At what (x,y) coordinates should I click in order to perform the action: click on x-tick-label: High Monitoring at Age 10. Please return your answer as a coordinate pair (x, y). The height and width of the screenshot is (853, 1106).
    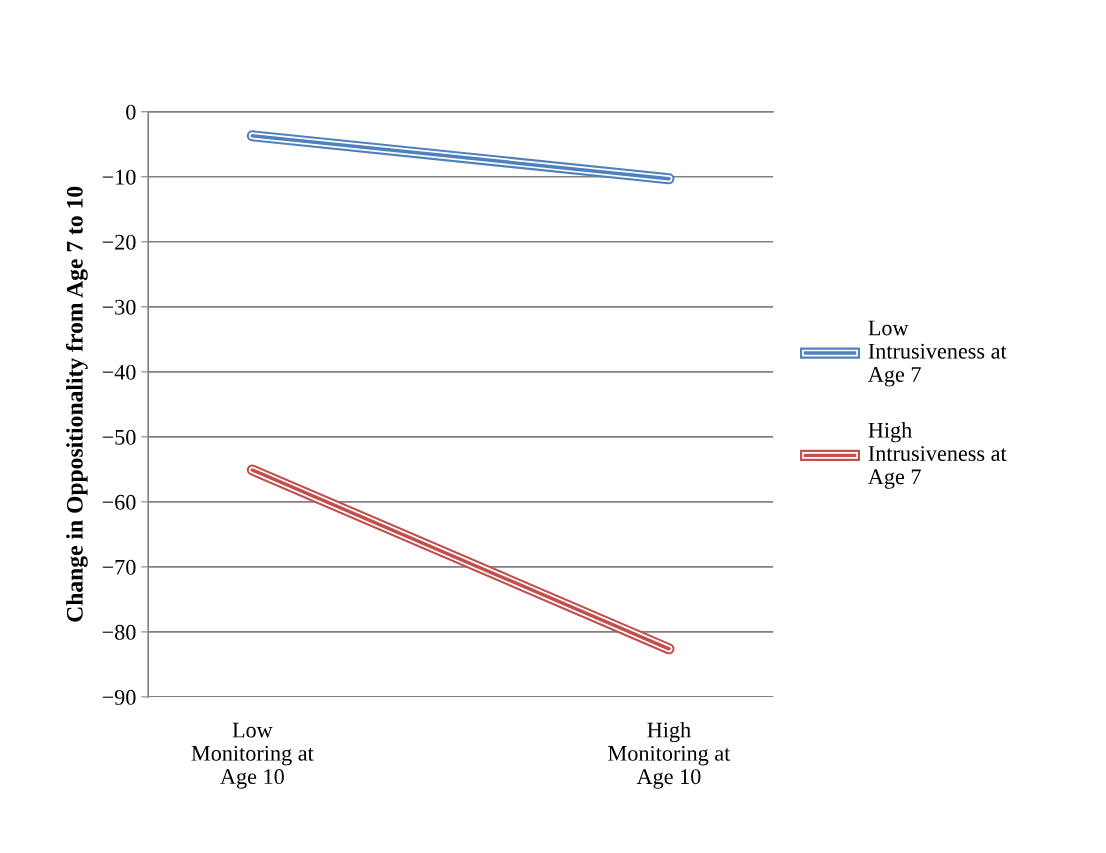
    Looking at the image, I should click on (669, 755).